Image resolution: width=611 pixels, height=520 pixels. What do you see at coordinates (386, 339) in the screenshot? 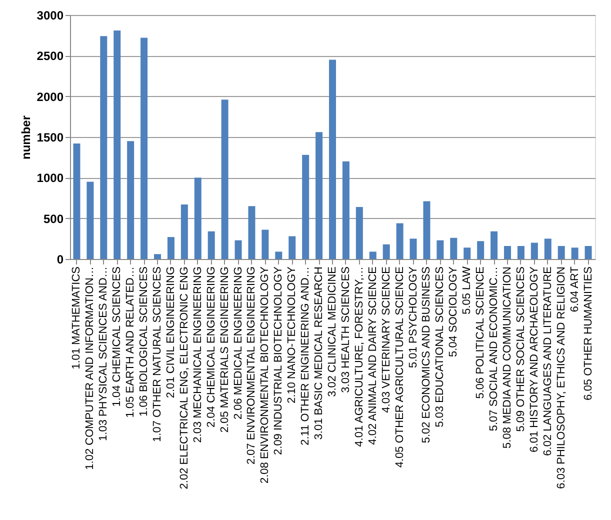
I see `x-tick-label: 4.03 VETERINARY SCIENCE` at bounding box center [386, 339].